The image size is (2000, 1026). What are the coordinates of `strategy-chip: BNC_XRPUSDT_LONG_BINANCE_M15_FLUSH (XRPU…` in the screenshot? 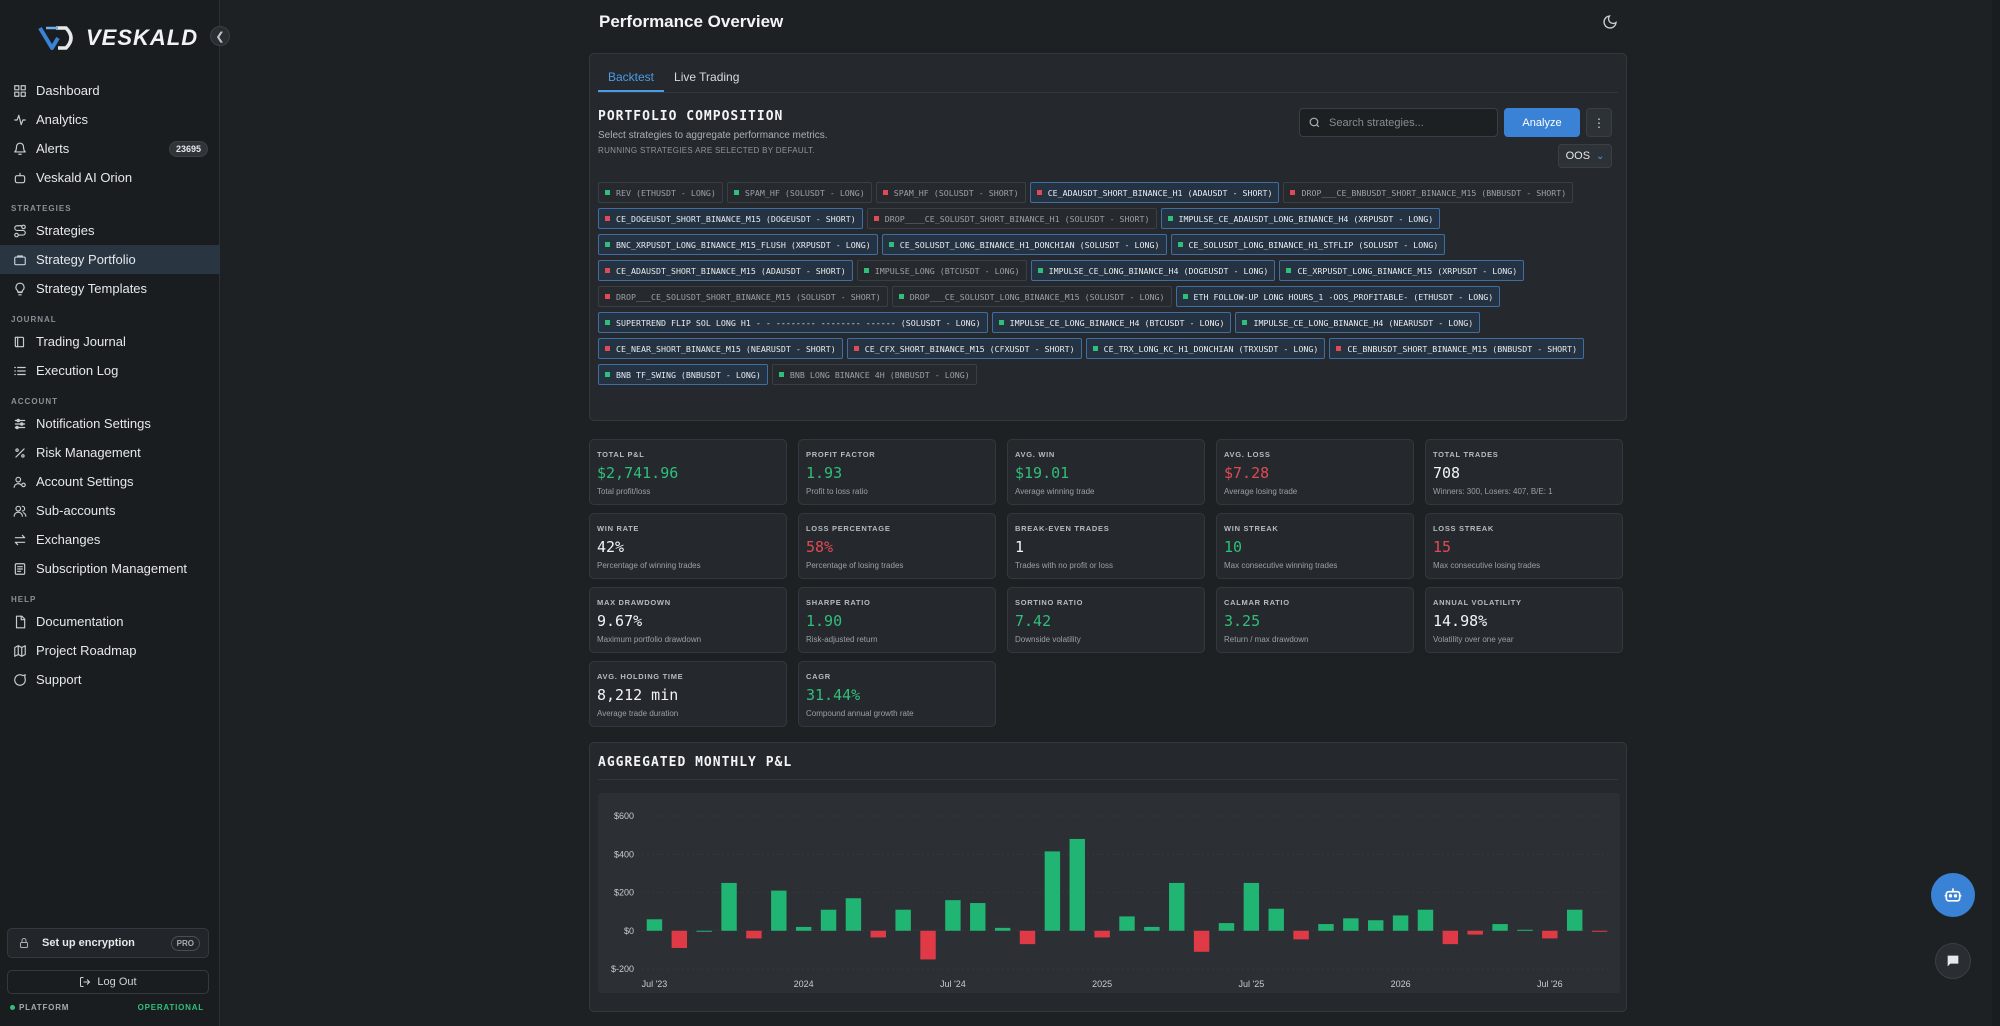 It's located at (738, 244).